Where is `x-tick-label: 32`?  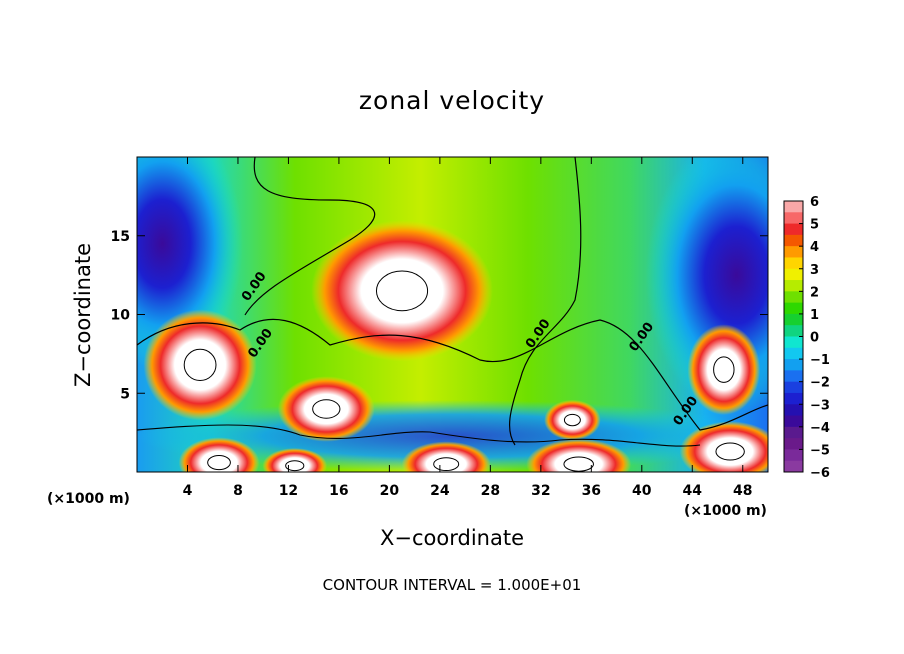
x-tick-label: 32 is located at coordinates (540, 491).